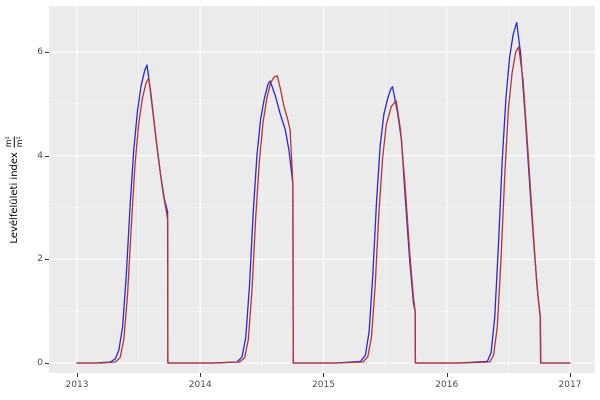 This screenshot has height=400, width=600. Describe the element at coordinates (323, 385) in the screenshot. I see `x-tick-label: 2015` at that location.